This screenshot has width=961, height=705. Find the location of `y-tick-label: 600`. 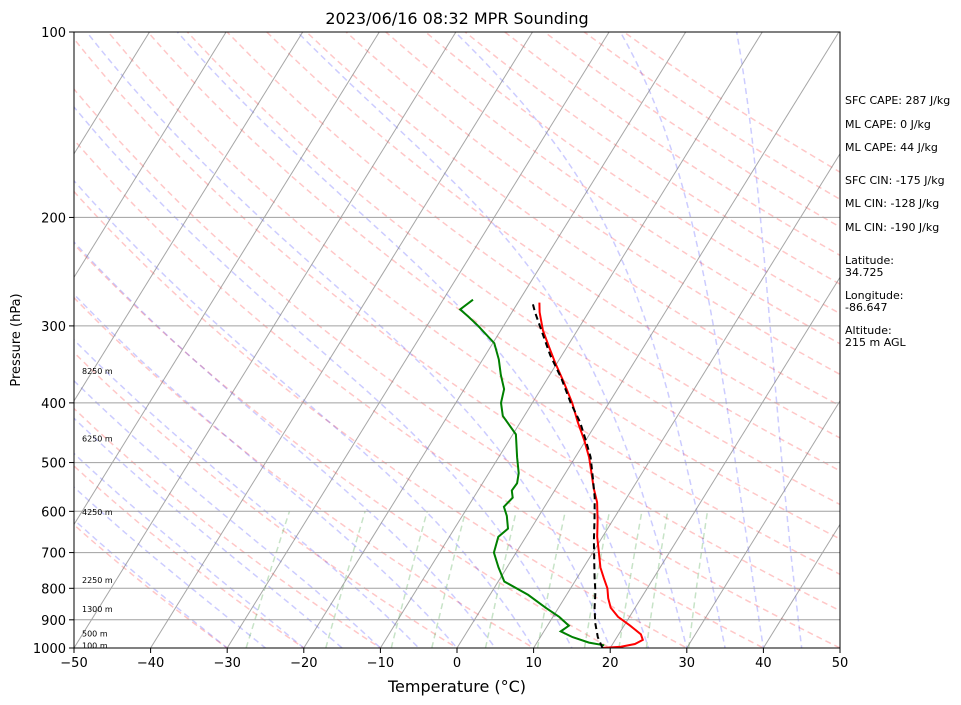

y-tick-label: 600 is located at coordinates (53, 512).